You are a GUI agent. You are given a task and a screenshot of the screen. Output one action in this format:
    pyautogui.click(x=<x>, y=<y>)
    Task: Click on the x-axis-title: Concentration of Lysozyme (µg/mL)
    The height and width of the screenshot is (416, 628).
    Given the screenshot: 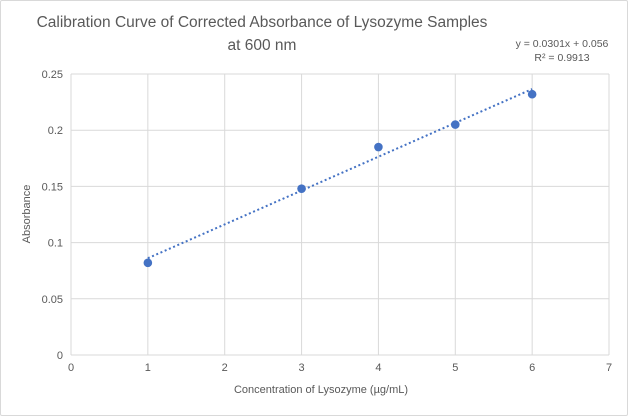 What is the action you would take?
    pyautogui.click(x=321, y=390)
    